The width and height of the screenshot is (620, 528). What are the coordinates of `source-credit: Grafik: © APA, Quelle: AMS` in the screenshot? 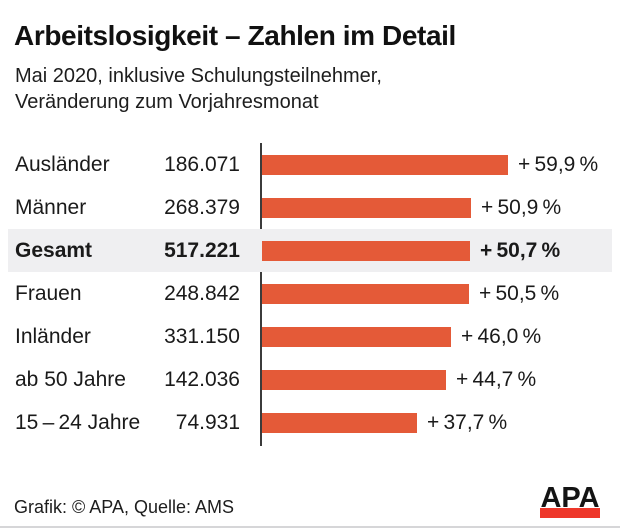 It's located at (124, 507).